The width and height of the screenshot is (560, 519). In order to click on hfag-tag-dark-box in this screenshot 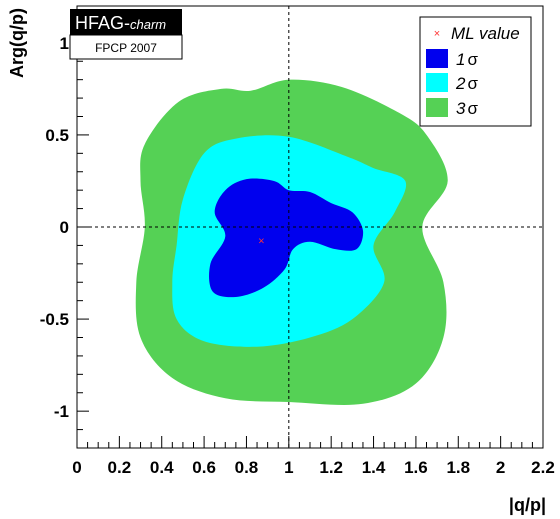, I will do `click(126, 22)`.